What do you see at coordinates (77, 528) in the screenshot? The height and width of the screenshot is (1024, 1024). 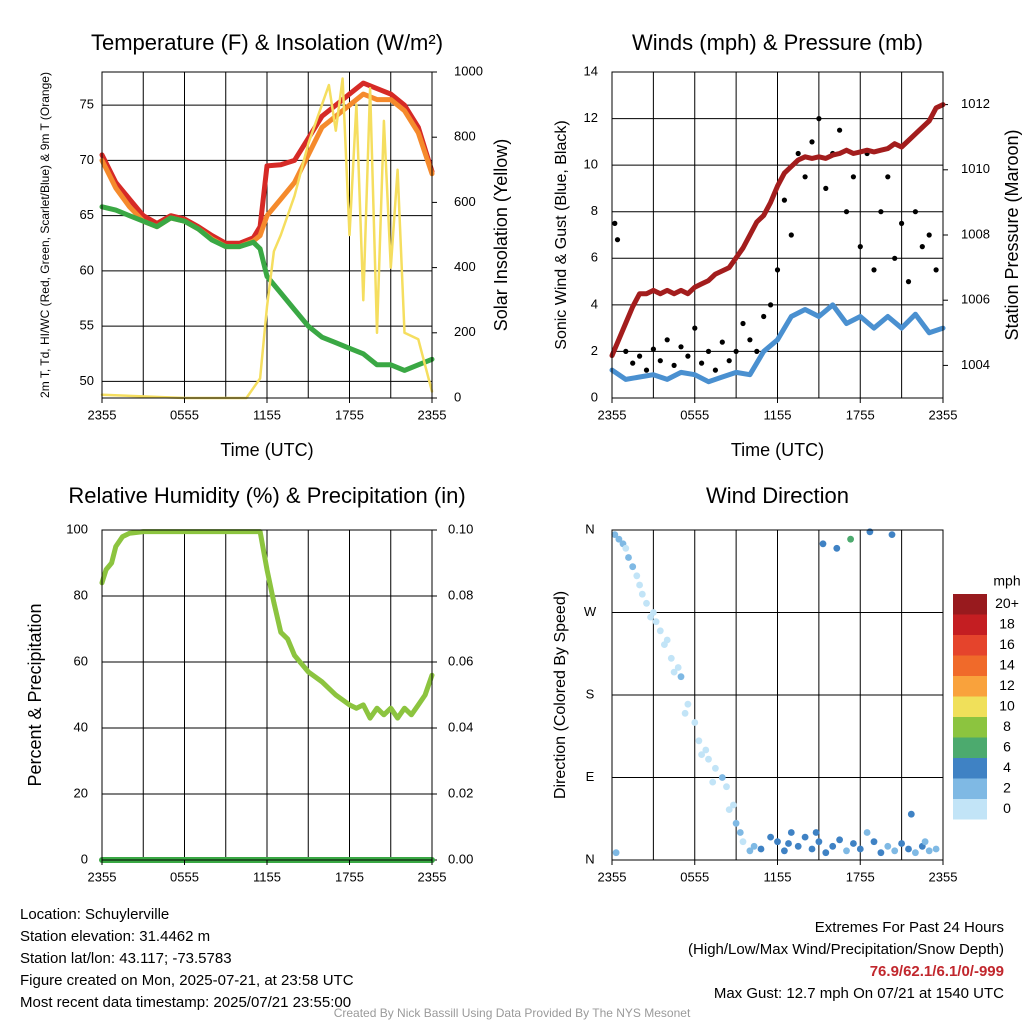 I see `y-tick-label-left: 100` at bounding box center [77, 528].